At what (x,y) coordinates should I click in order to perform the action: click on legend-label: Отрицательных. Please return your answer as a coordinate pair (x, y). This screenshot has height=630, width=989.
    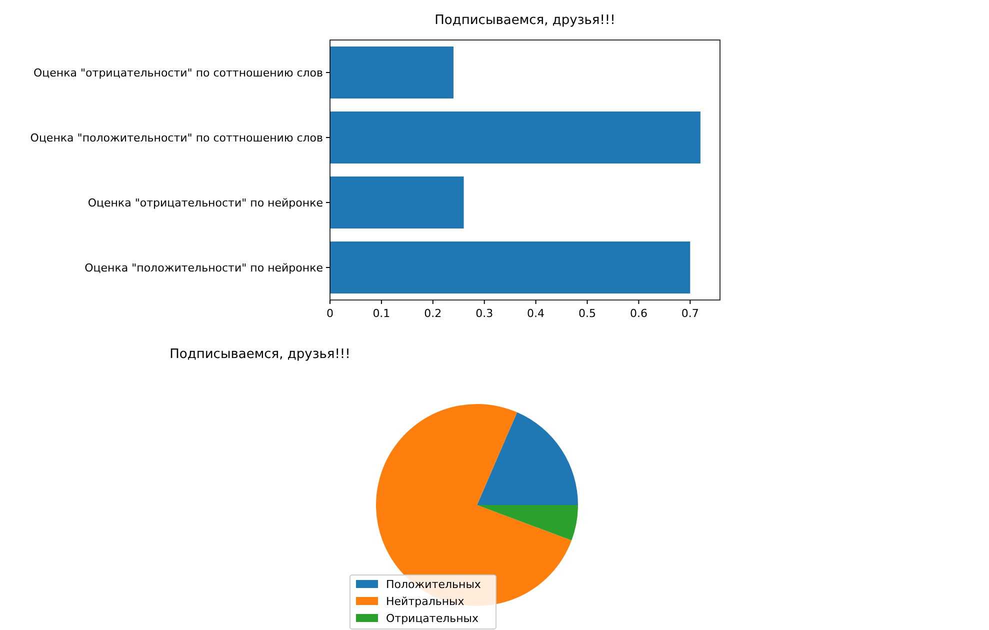
    Looking at the image, I should click on (432, 618).